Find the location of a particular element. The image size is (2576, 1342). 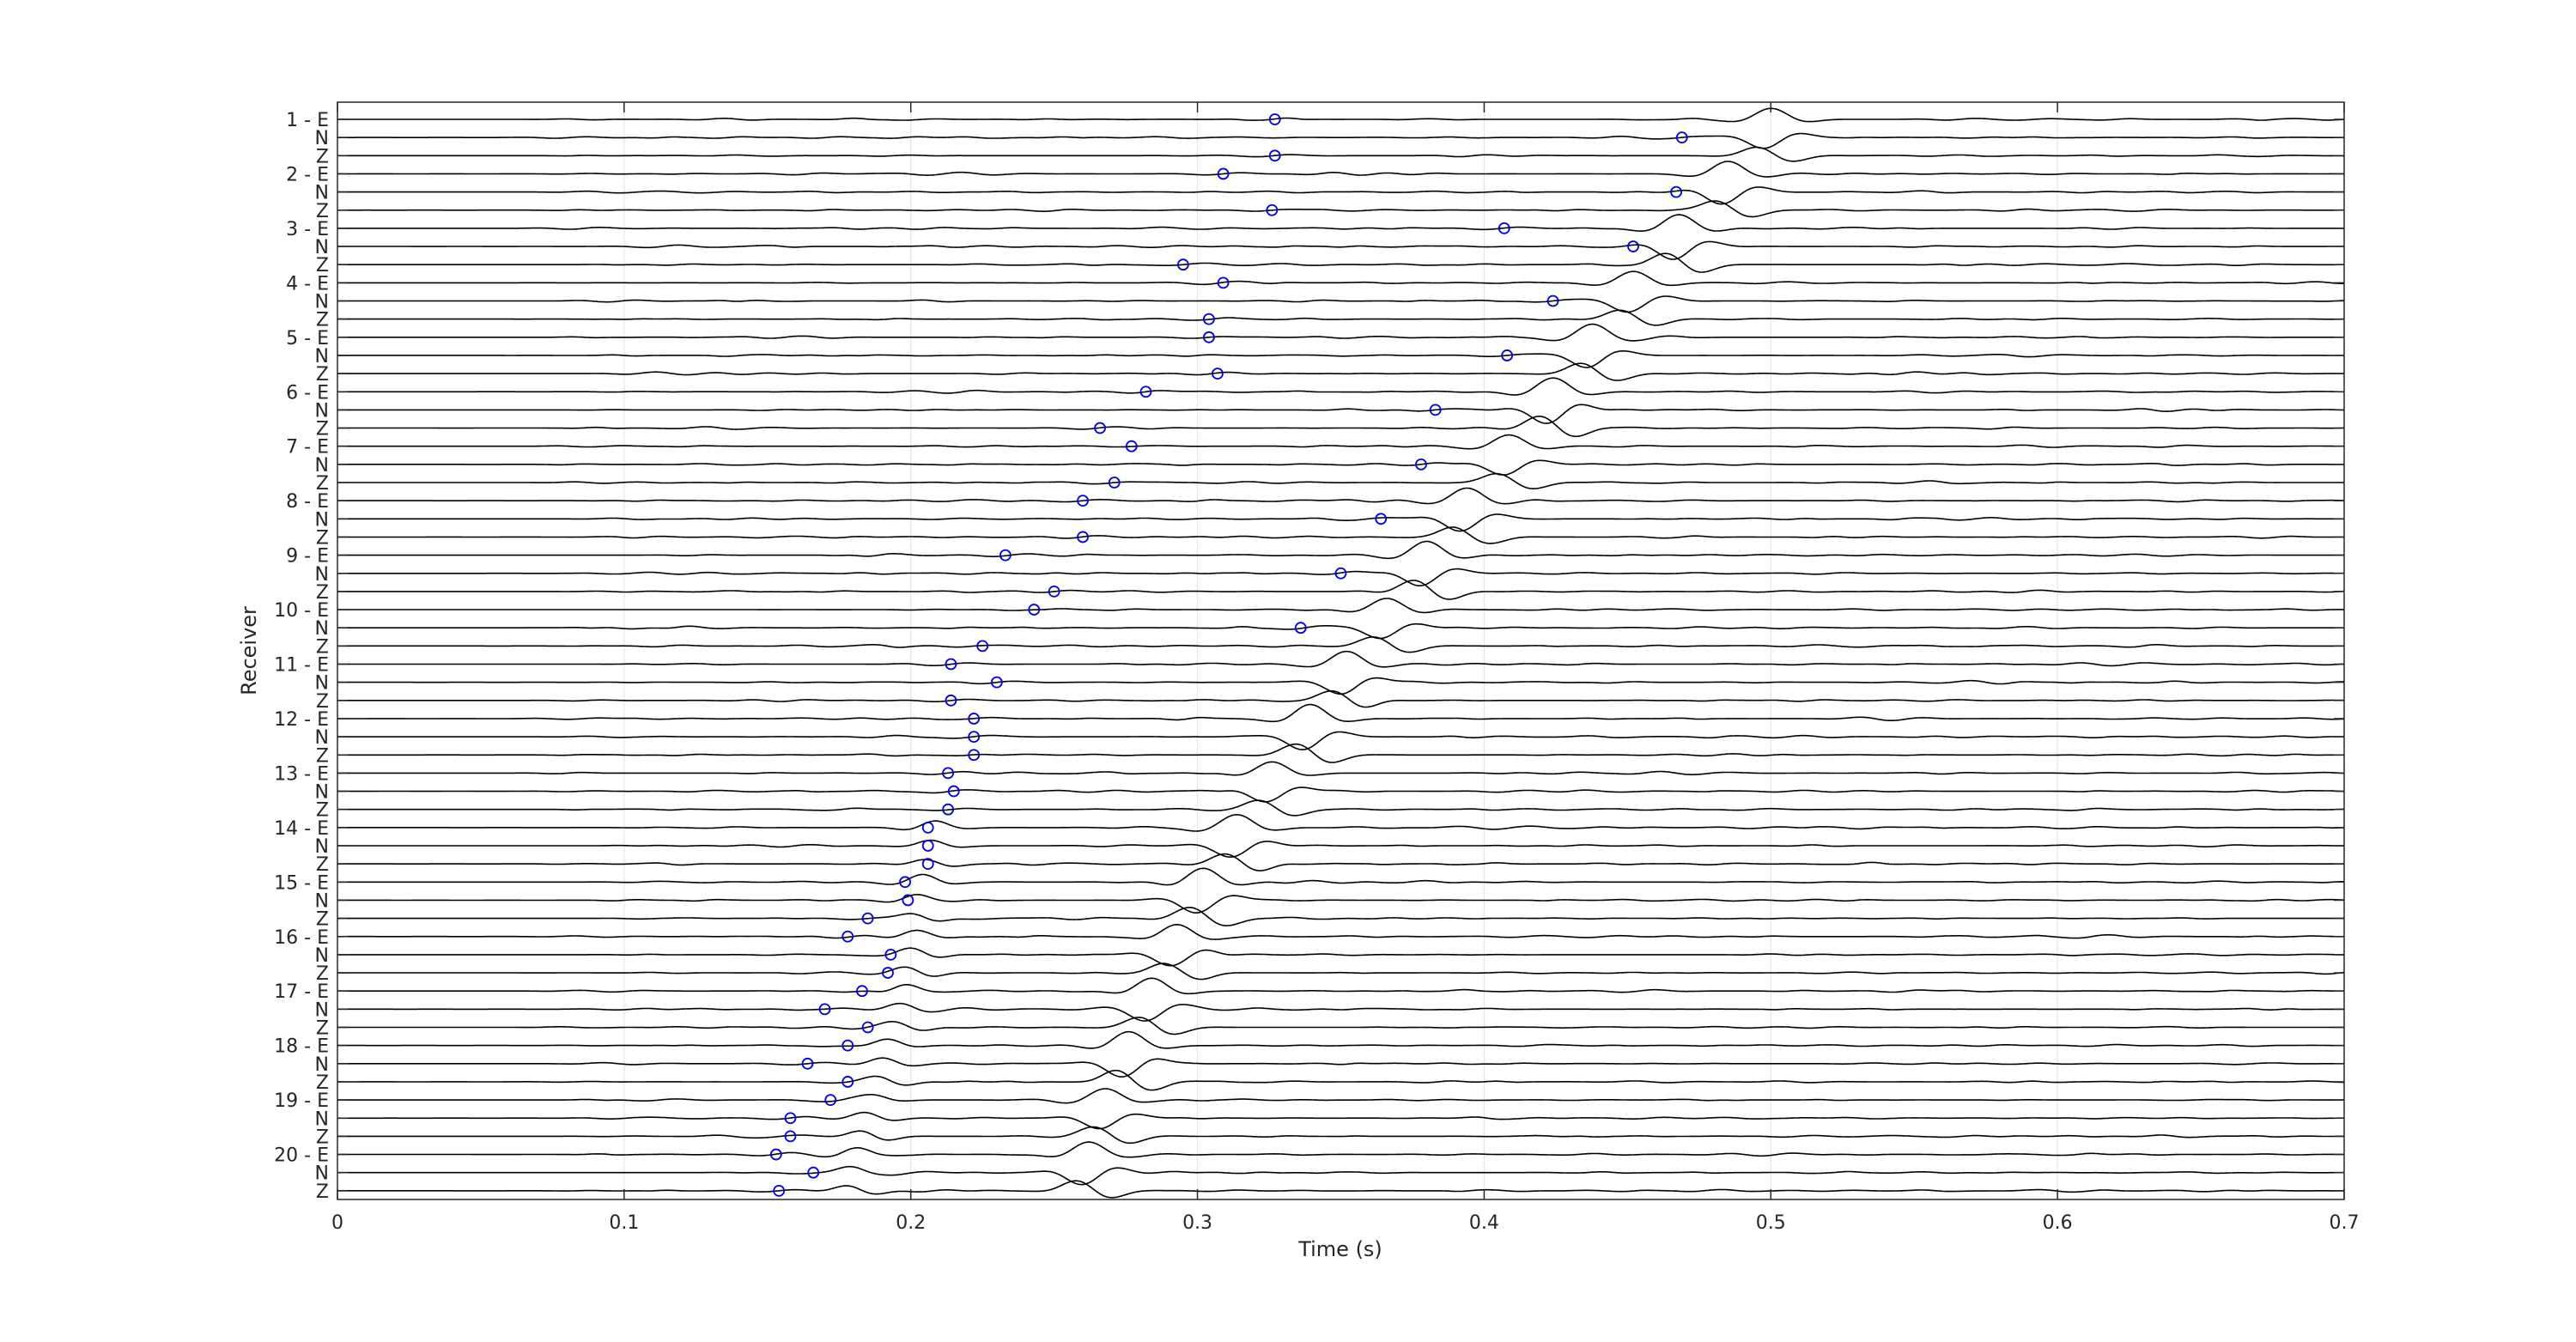

y-tick-label: 17 - E is located at coordinates (301, 992).